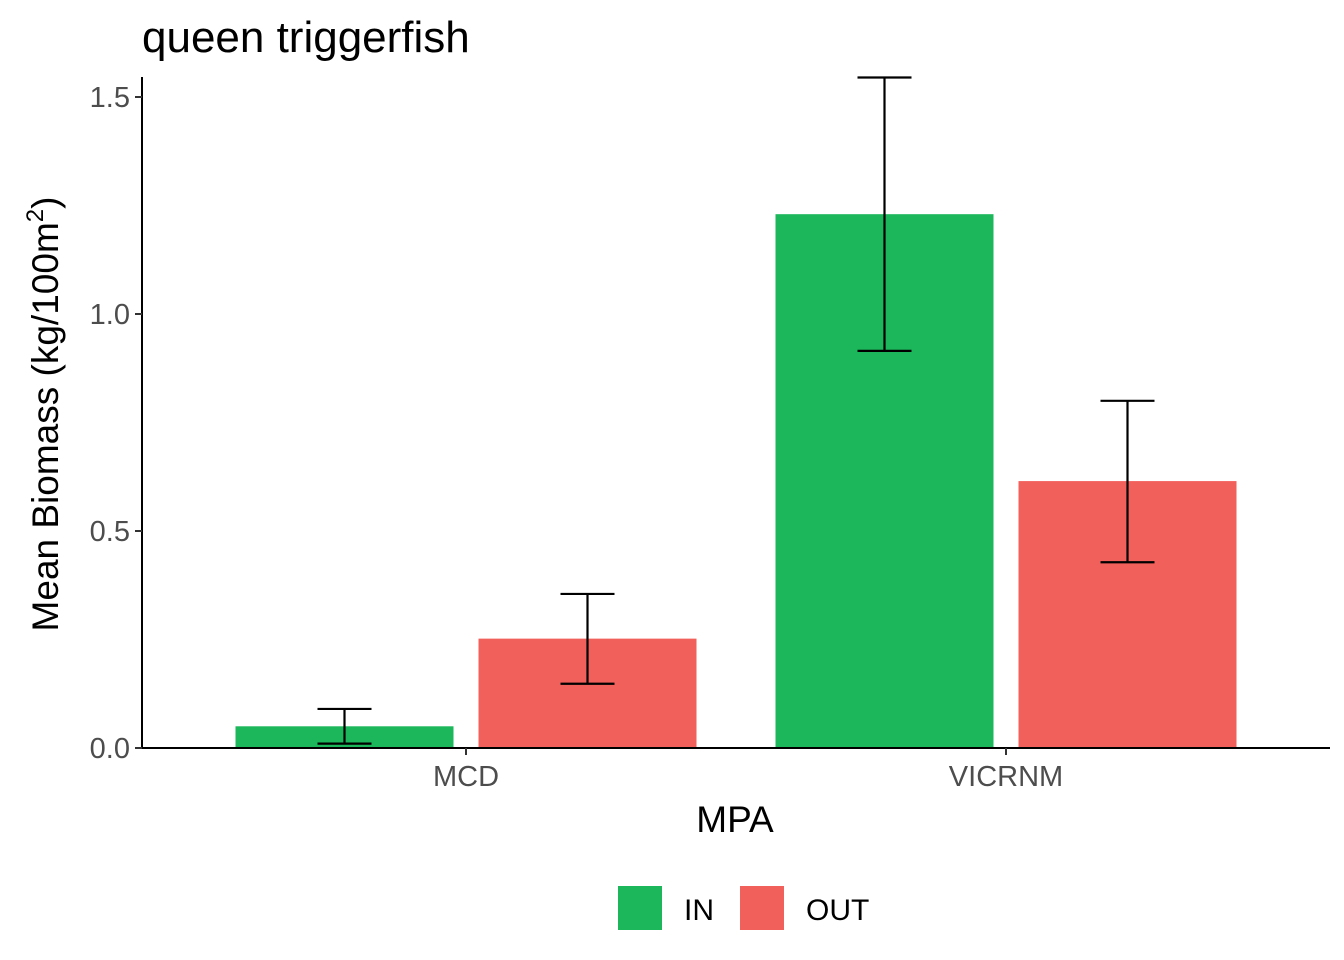 The width and height of the screenshot is (1344, 960). Describe the element at coordinates (45, 426) in the screenshot. I see `y-axis-title-main: Mean Biomass (kg/100m` at that location.